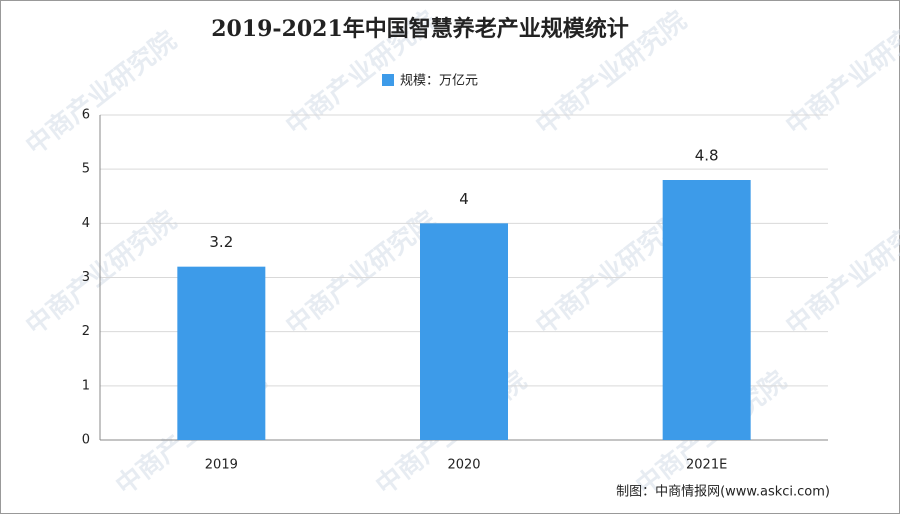 The width and height of the screenshot is (900, 514). What do you see at coordinates (86, 277) in the screenshot?
I see `y-tick-label: 3` at bounding box center [86, 277].